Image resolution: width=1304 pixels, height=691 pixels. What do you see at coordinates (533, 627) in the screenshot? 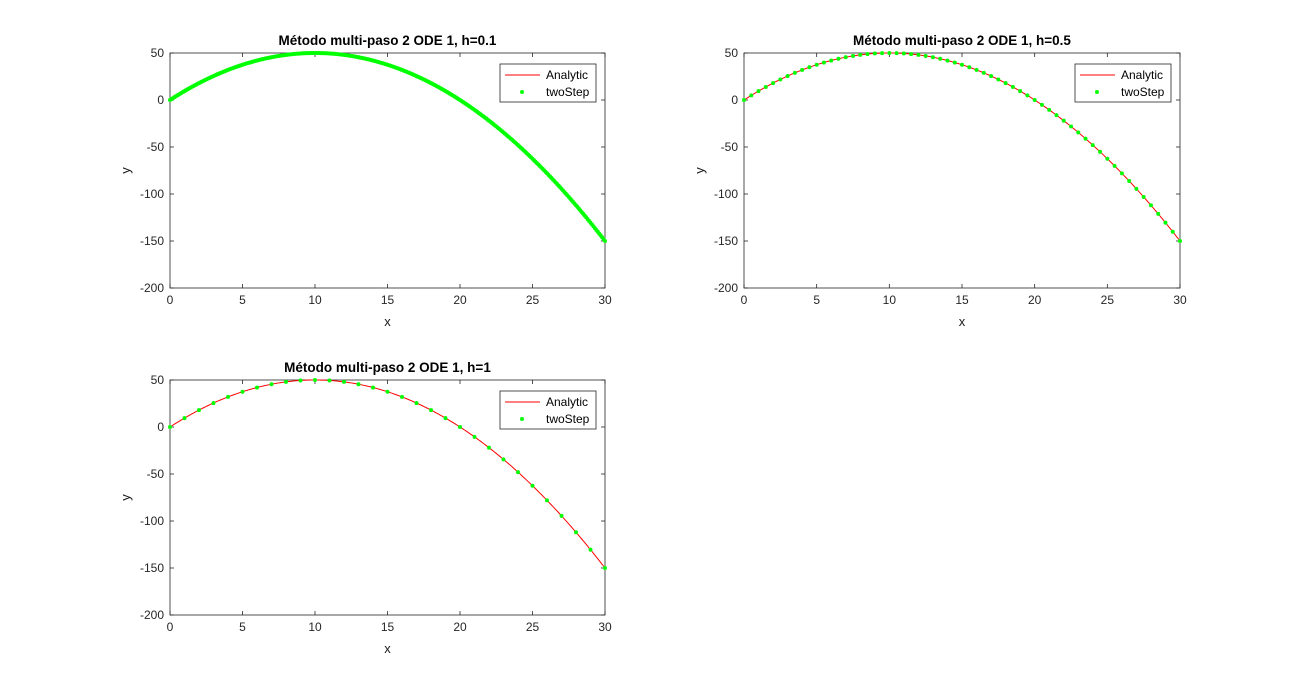
I see `x-tick-label: 25` at bounding box center [533, 627].